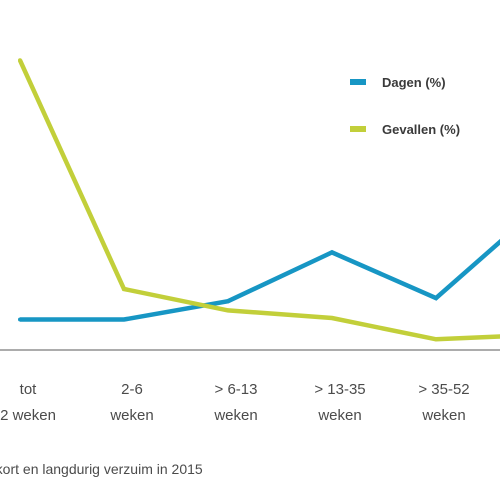  What do you see at coordinates (358, 82) in the screenshot?
I see `legend-swatch-dagen` at bounding box center [358, 82].